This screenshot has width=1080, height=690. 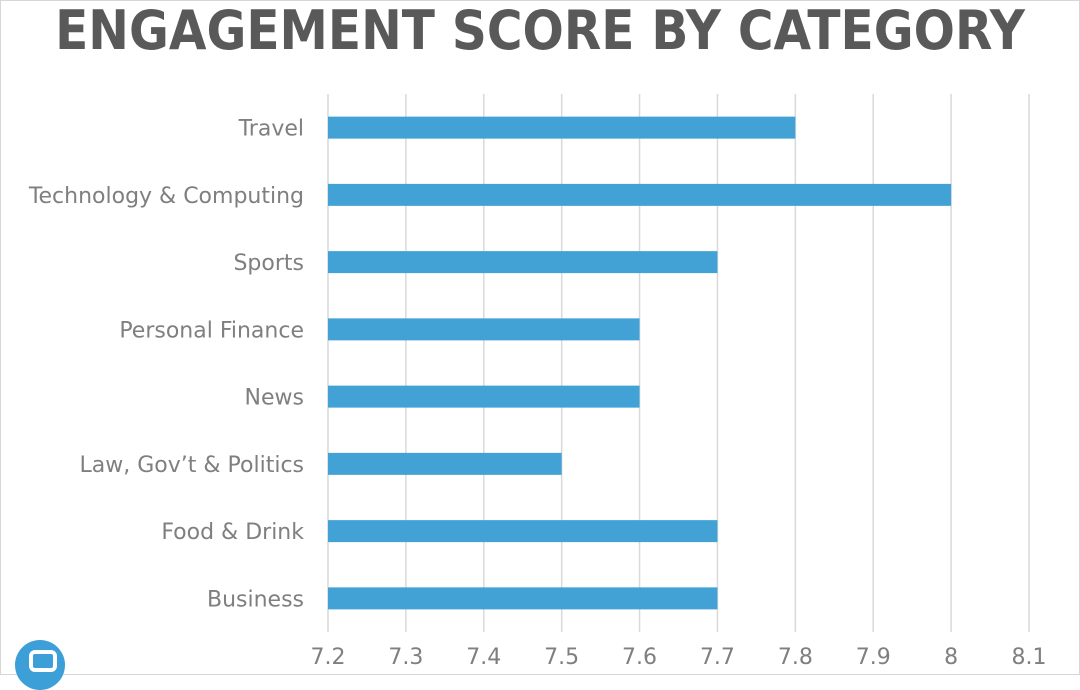 What do you see at coordinates (255, 599) in the screenshot?
I see `category-label: Business` at bounding box center [255, 599].